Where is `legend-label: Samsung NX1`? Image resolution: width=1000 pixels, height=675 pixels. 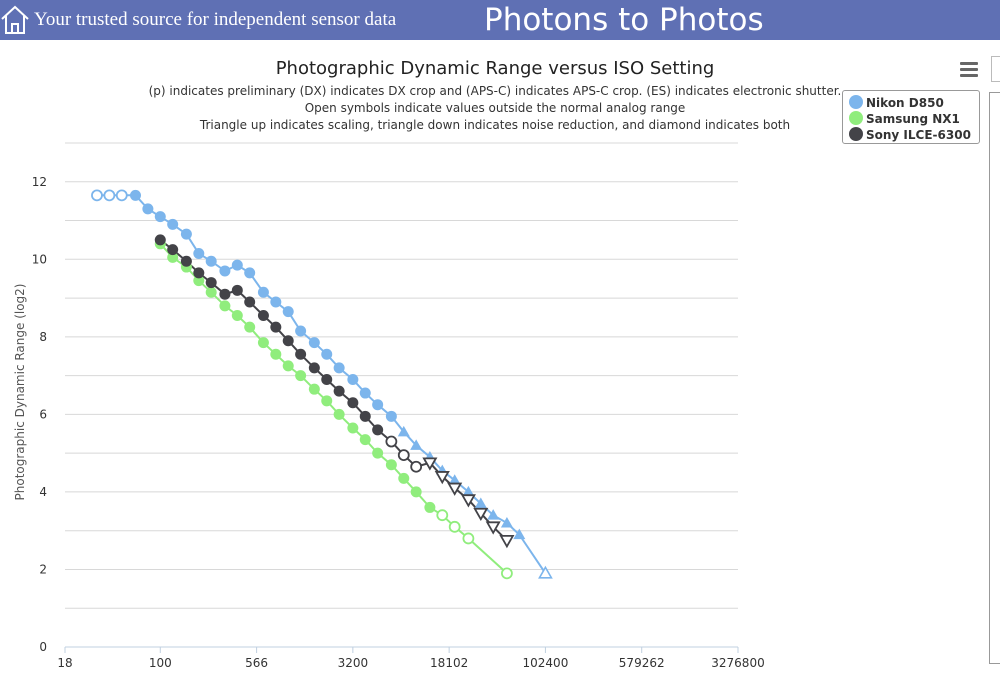
legend-label: Samsung NX1 is located at coordinates (913, 119).